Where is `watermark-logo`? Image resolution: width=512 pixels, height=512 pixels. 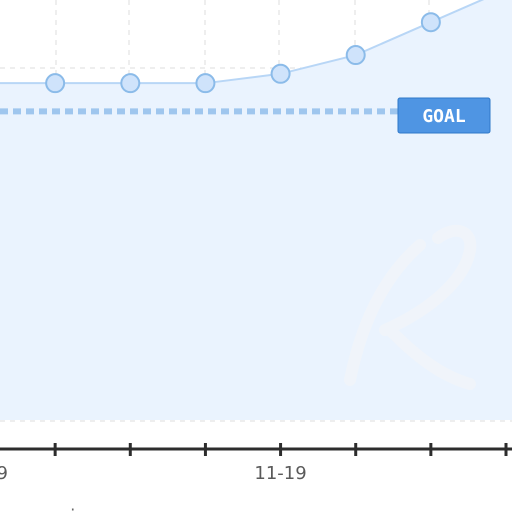
watermark-logo is located at coordinates (410, 307).